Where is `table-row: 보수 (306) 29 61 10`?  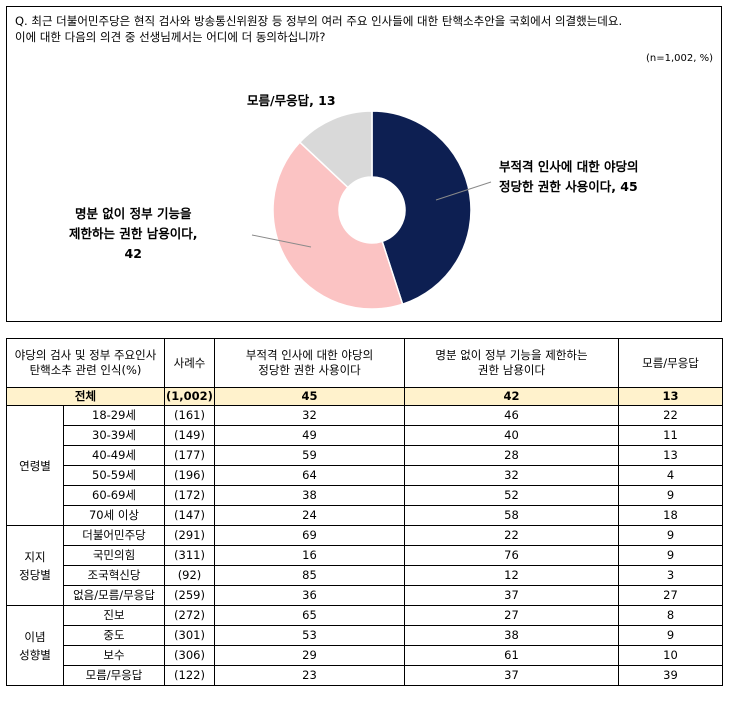 table-row: 보수 (306) 29 61 10 is located at coordinates (365, 655).